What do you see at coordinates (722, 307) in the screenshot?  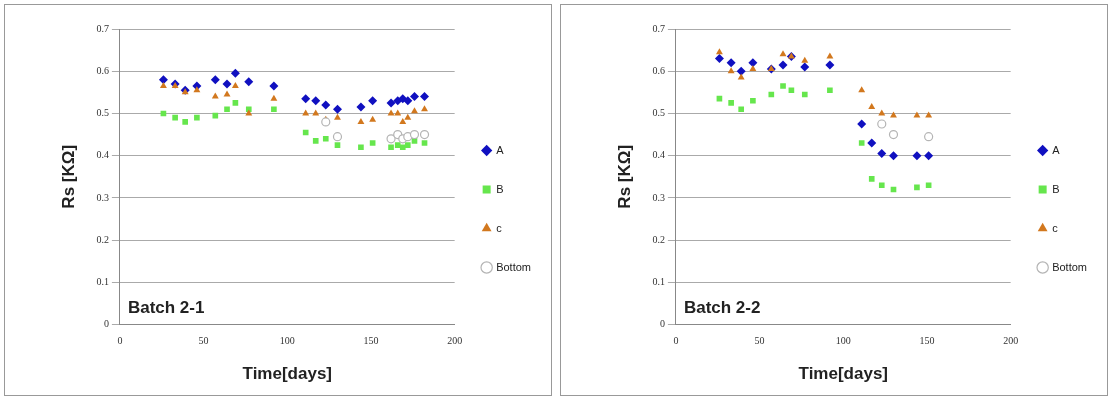 I see `annotation: Batch 2-2` at bounding box center [722, 307].